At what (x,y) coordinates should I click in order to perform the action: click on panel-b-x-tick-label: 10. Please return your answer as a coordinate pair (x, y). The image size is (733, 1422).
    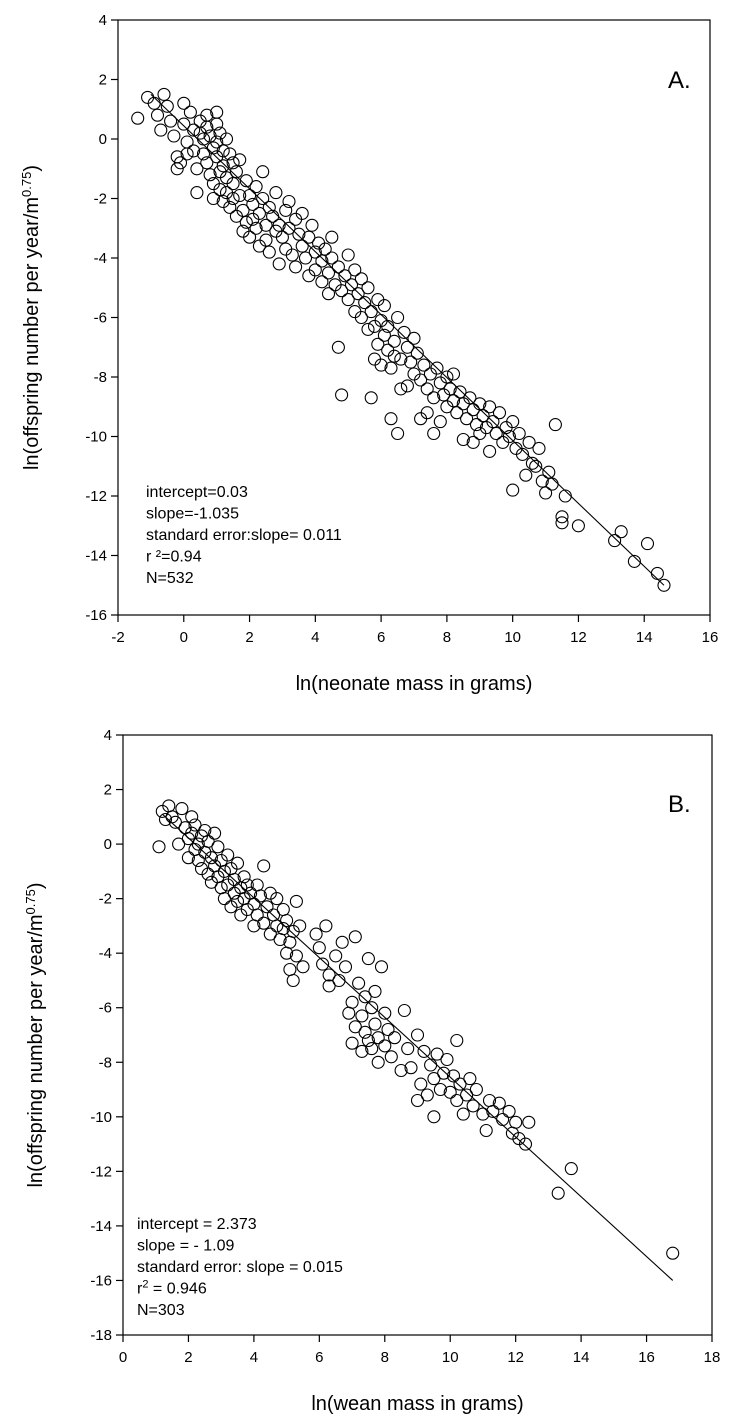
    Looking at the image, I should click on (450, 1357).